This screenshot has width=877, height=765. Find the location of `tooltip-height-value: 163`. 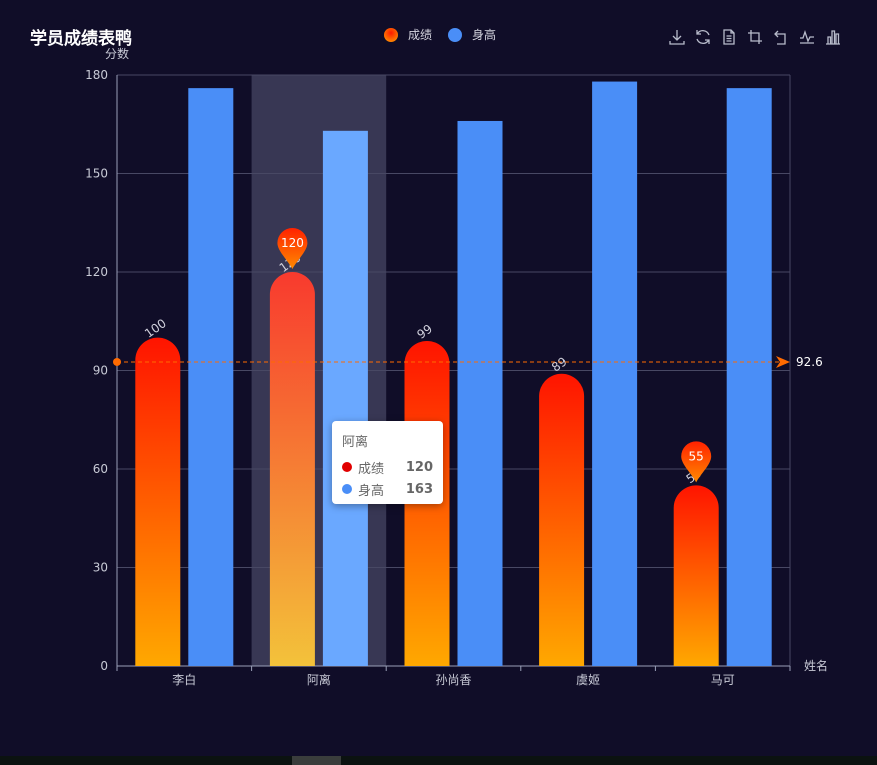

tooltip-height-value: 163 is located at coordinates (419, 489).